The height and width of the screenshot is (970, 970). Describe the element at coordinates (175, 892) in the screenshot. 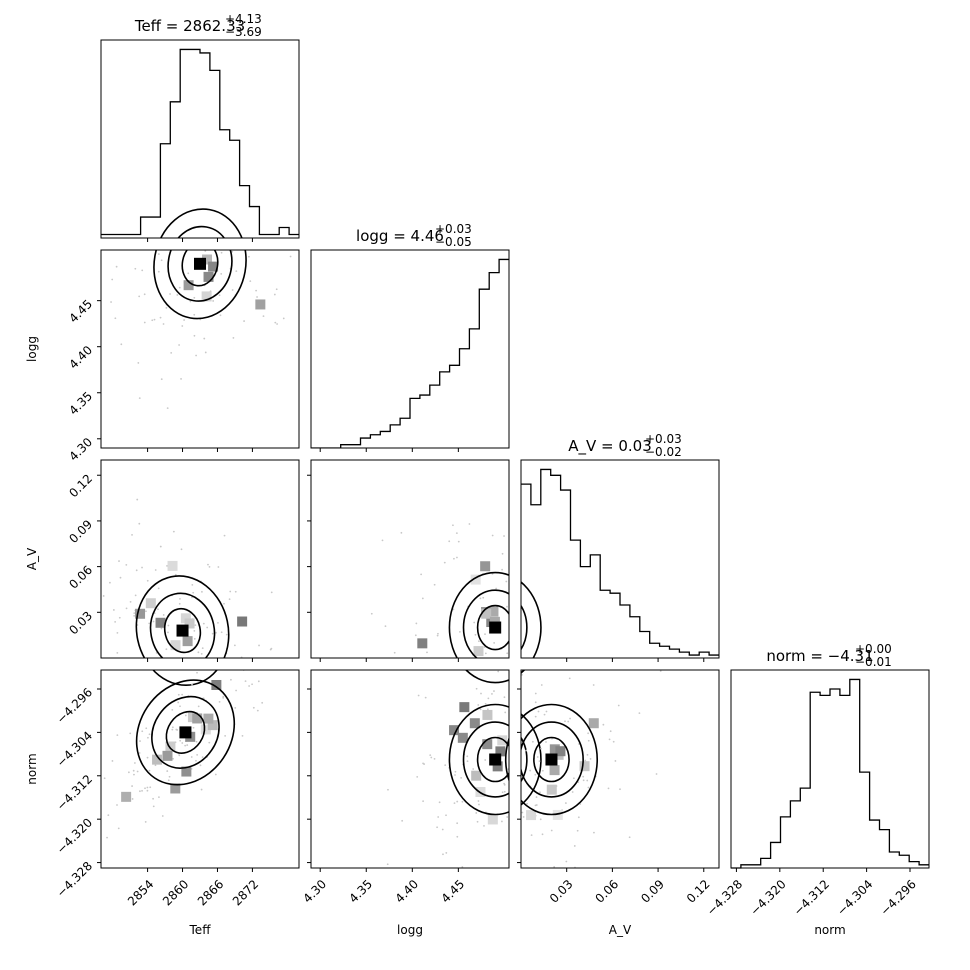

I see `x-tick-label-Teff: 2860` at that location.